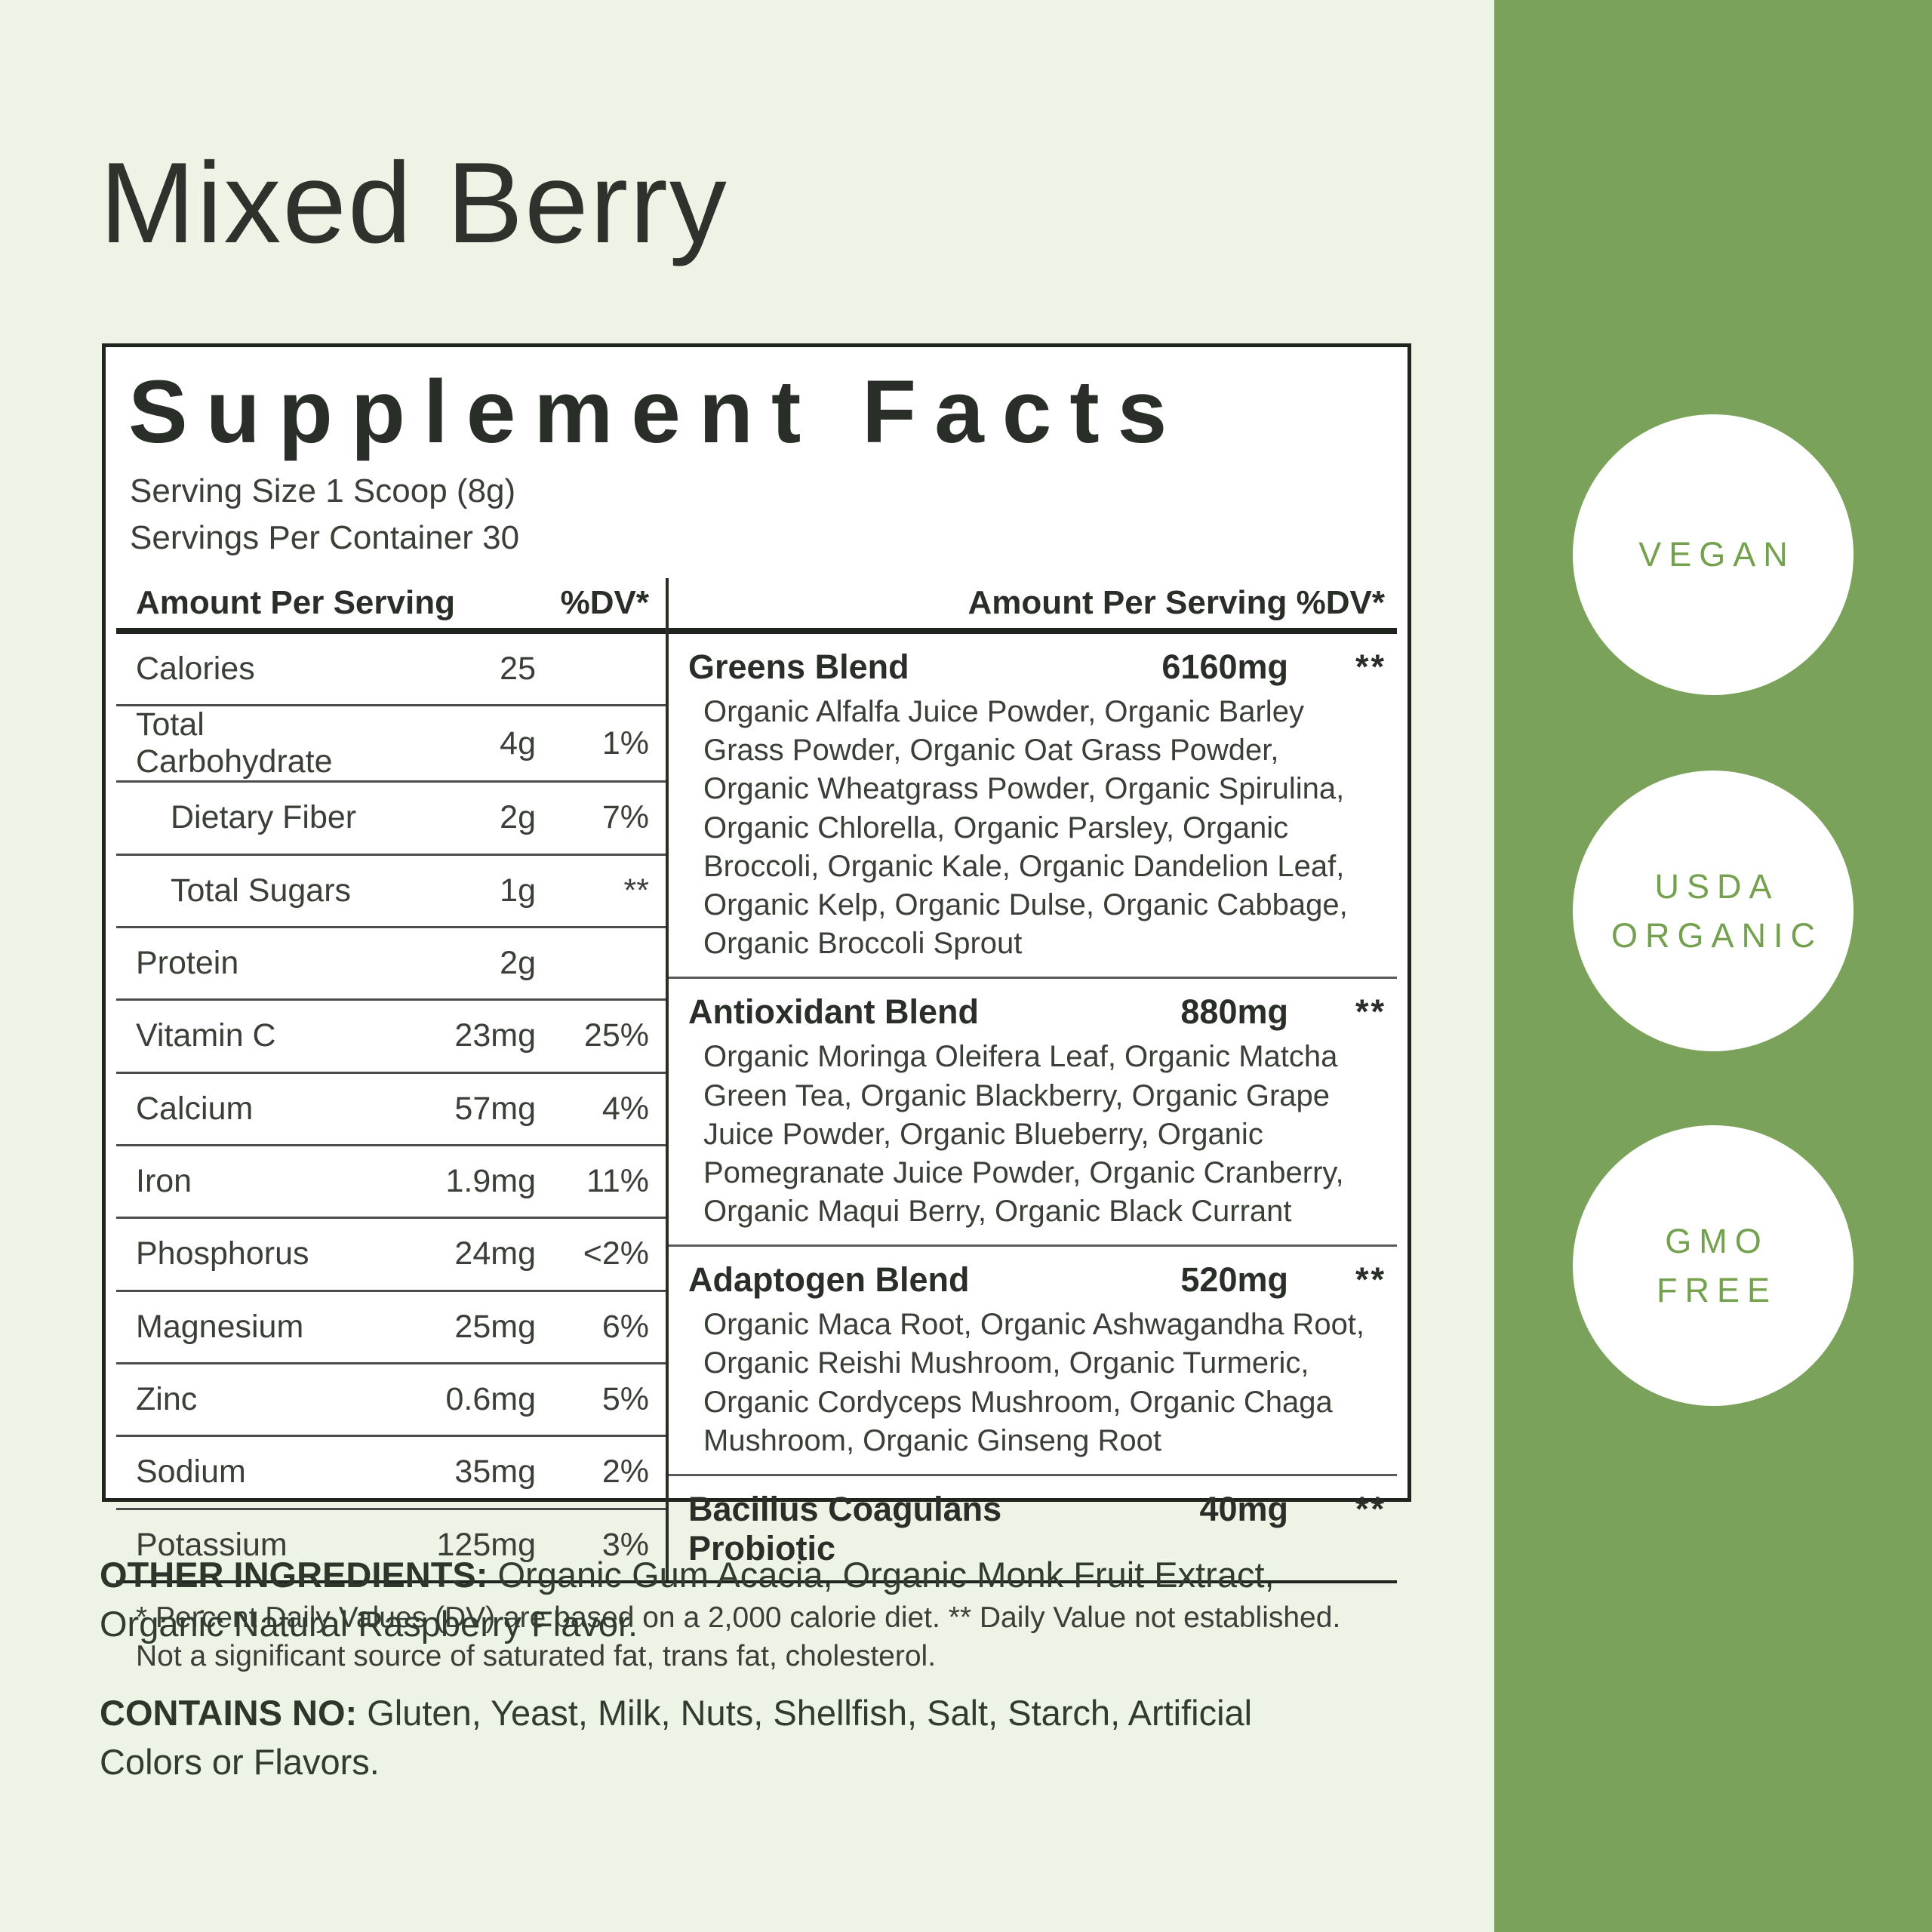 The height and width of the screenshot is (1932, 1932). I want to click on nutrient-dv: 7%, so click(625, 817).